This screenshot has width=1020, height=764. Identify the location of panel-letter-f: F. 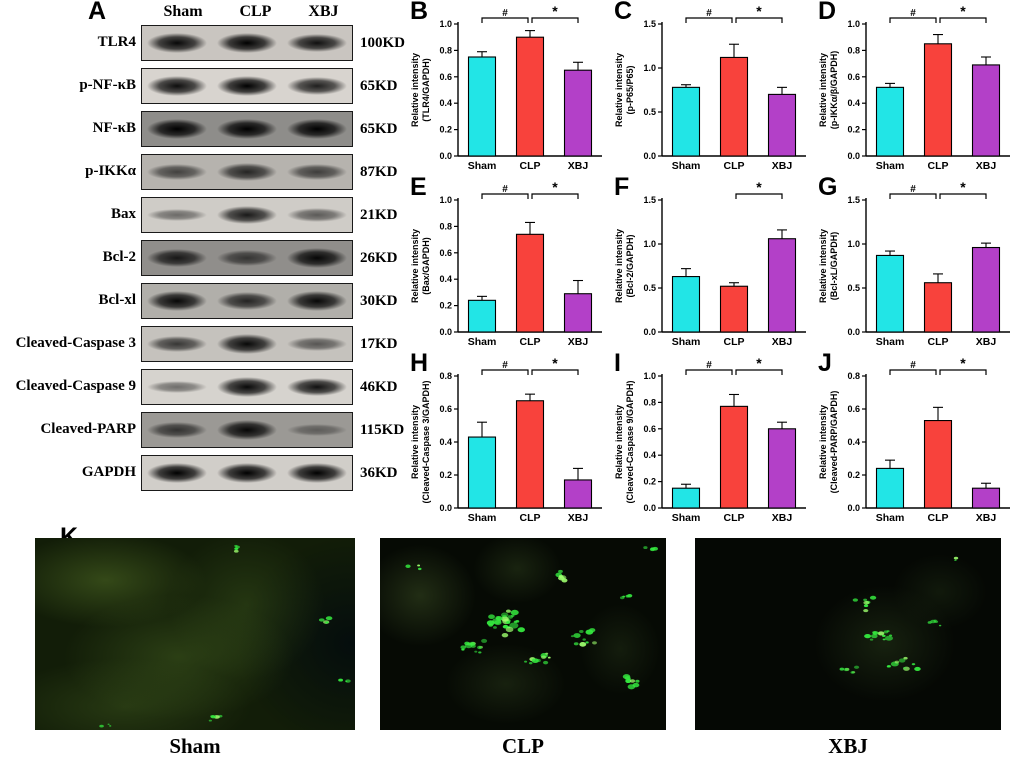
(622, 187).